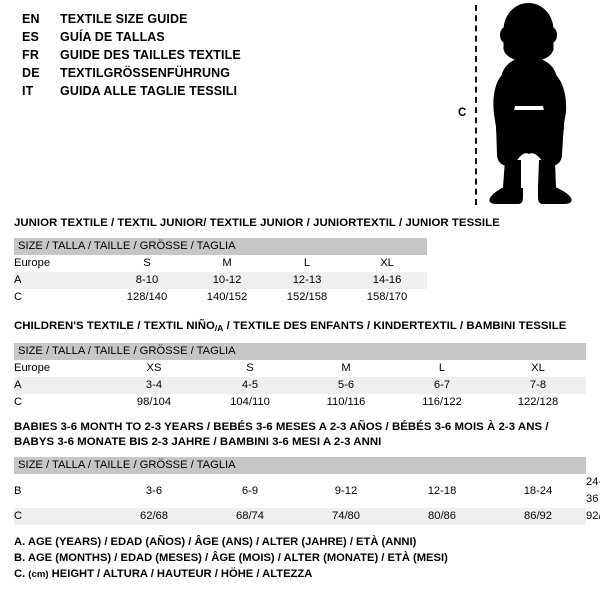 Image resolution: width=600 pixels, height=600 pixels. I want to click on cell-value: 152/158, so click(307, 297).